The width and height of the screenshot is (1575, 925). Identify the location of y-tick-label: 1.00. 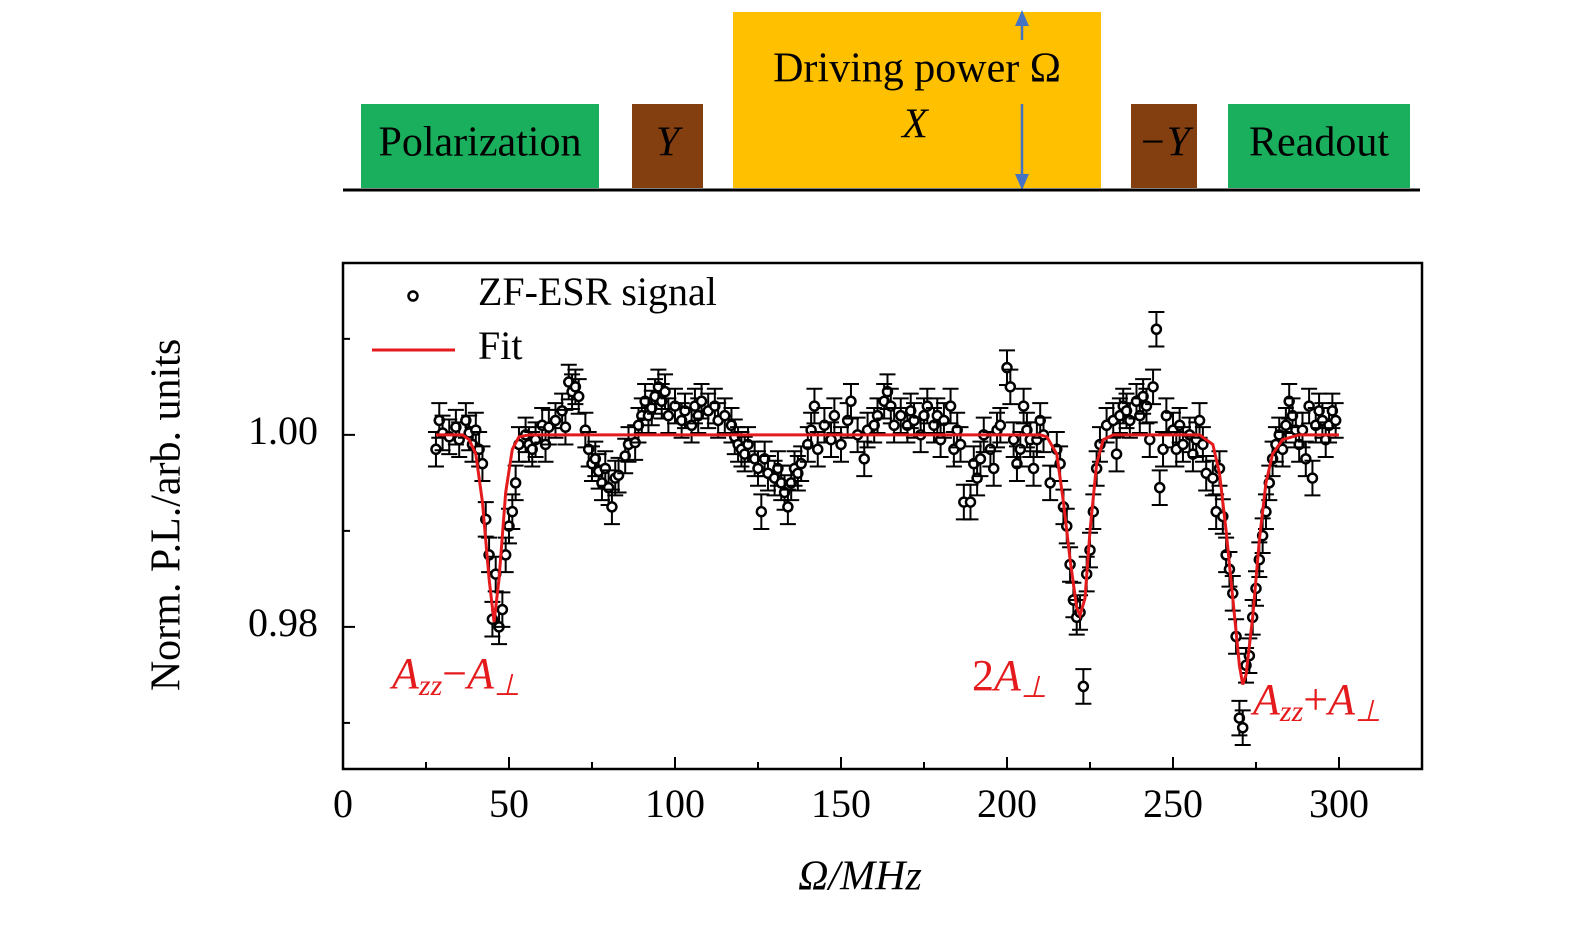
(283, 430).